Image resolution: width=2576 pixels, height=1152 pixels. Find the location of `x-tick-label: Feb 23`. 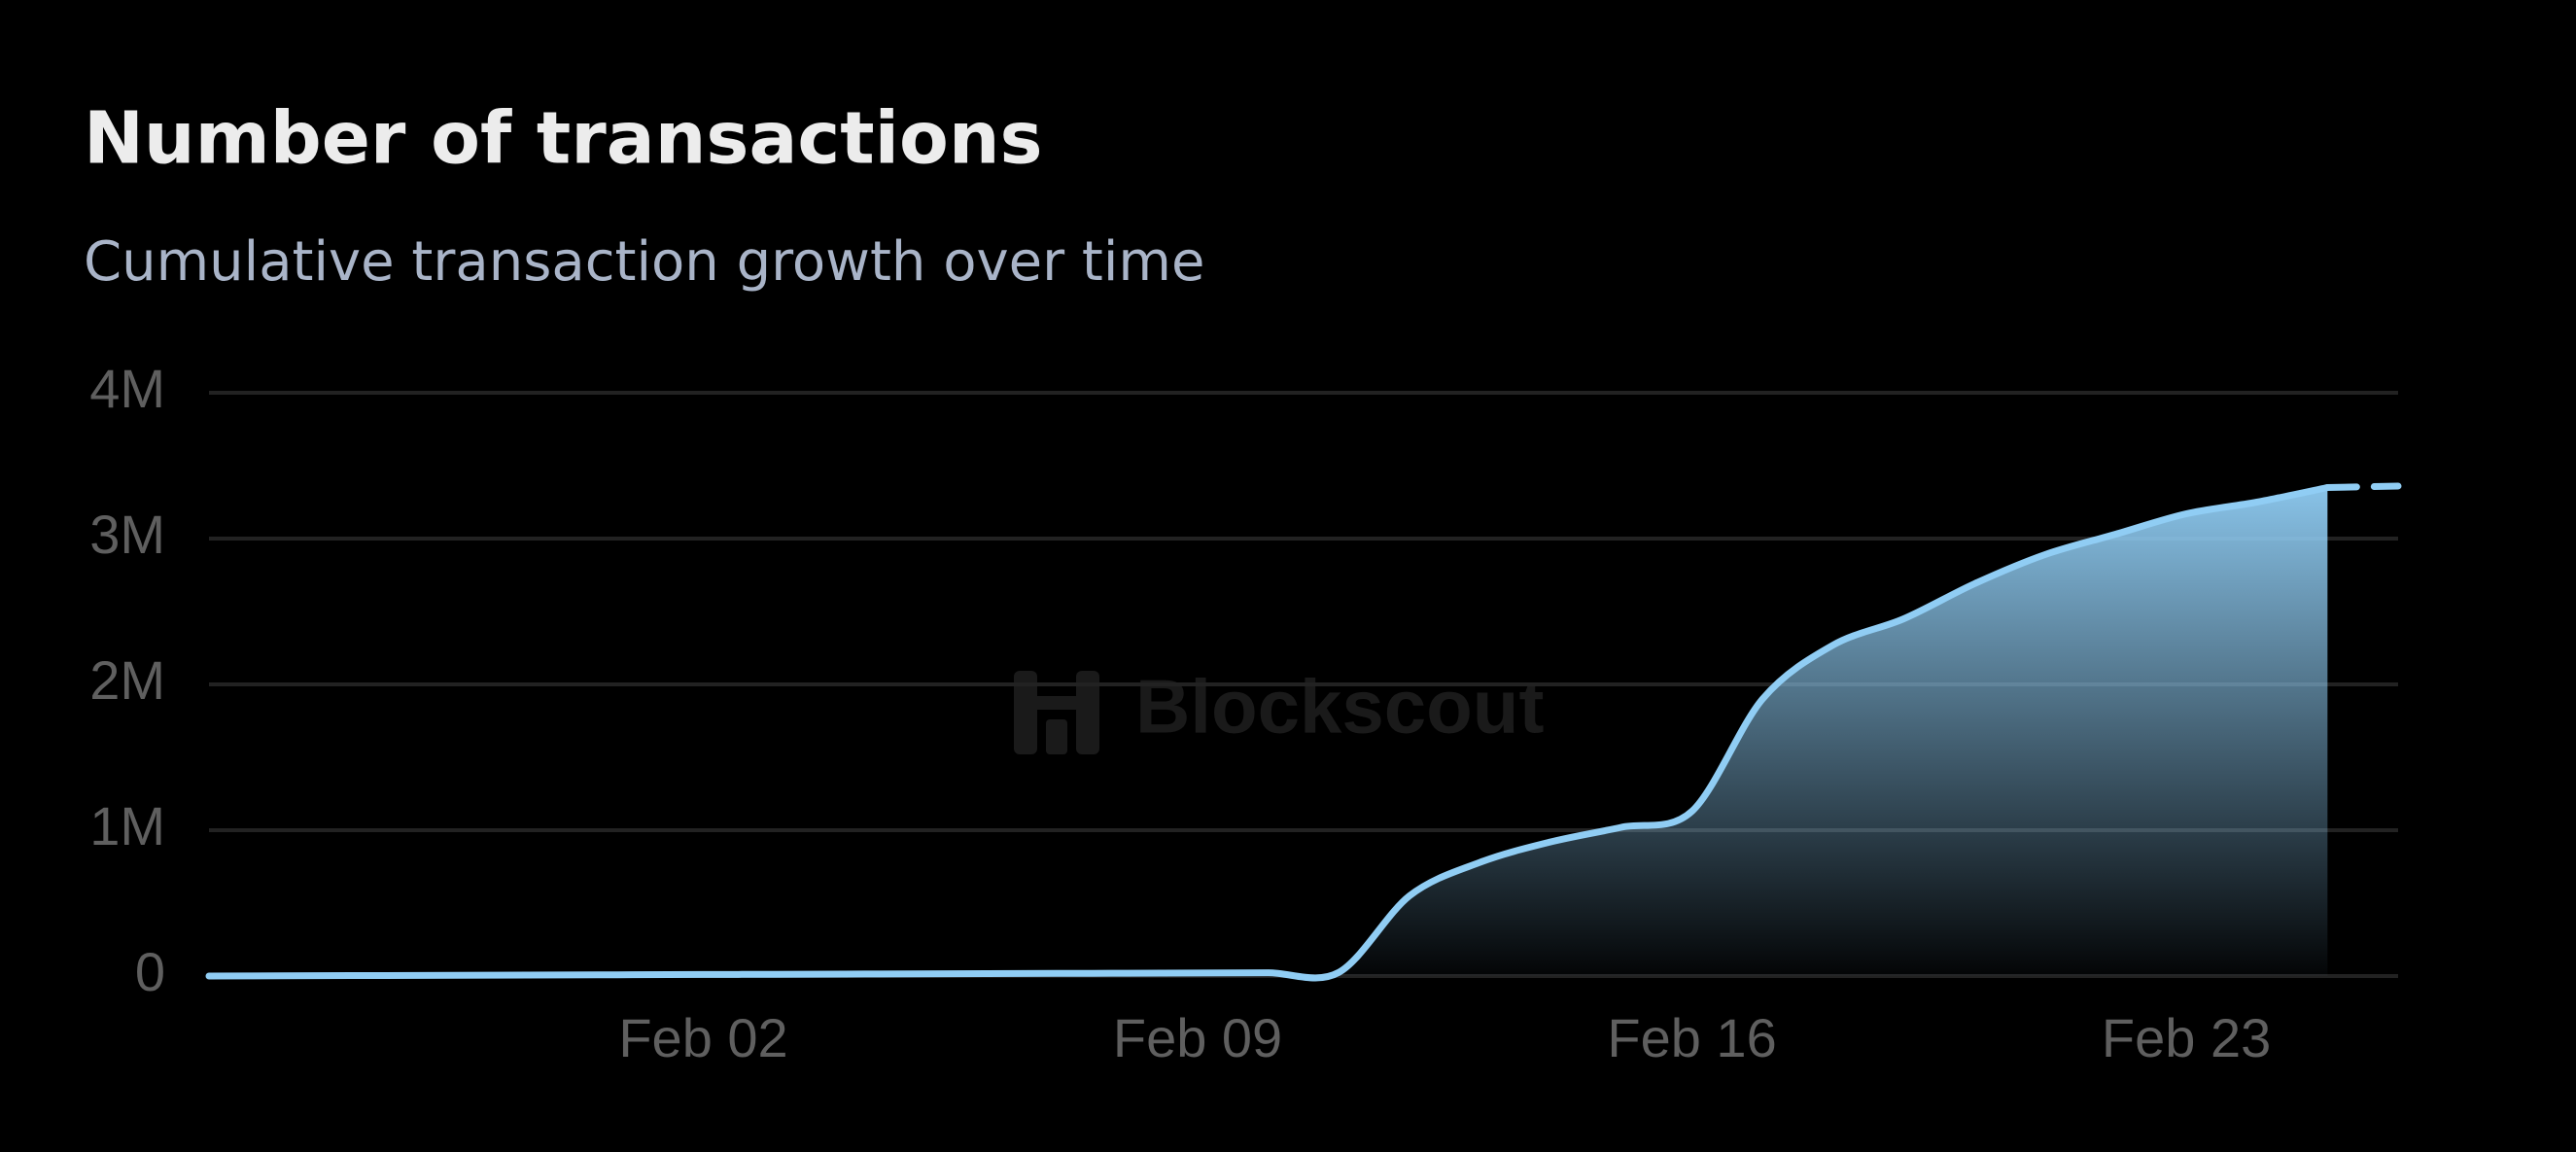

x-tick-label: Feb 23 is located at coordinates (2187, 1037).